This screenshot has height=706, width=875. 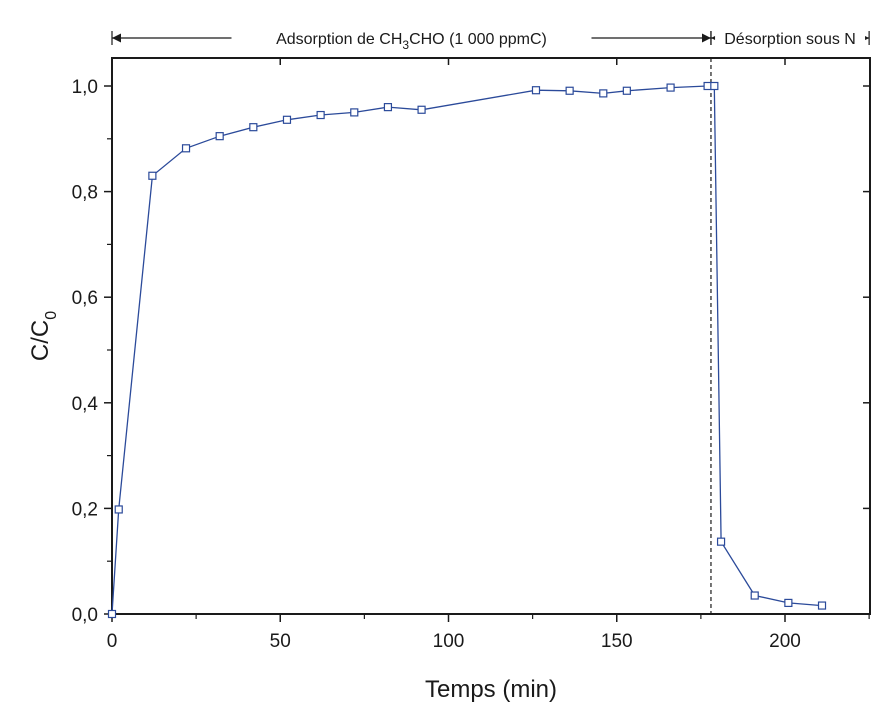 What do you see at coordinates (112, 641) in the screenshot?
I see `x-tick-label: 0` at bounding box center [112, 641].